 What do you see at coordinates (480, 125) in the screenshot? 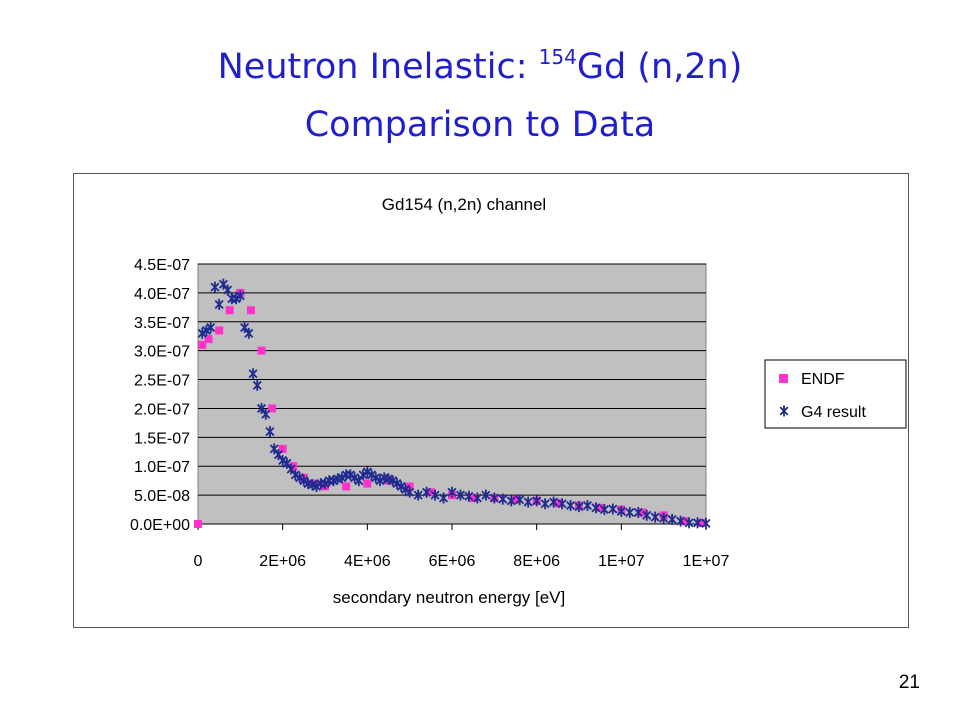
I see `slide-title-line2: Comparison to Data` at bounding box center [480, 125].